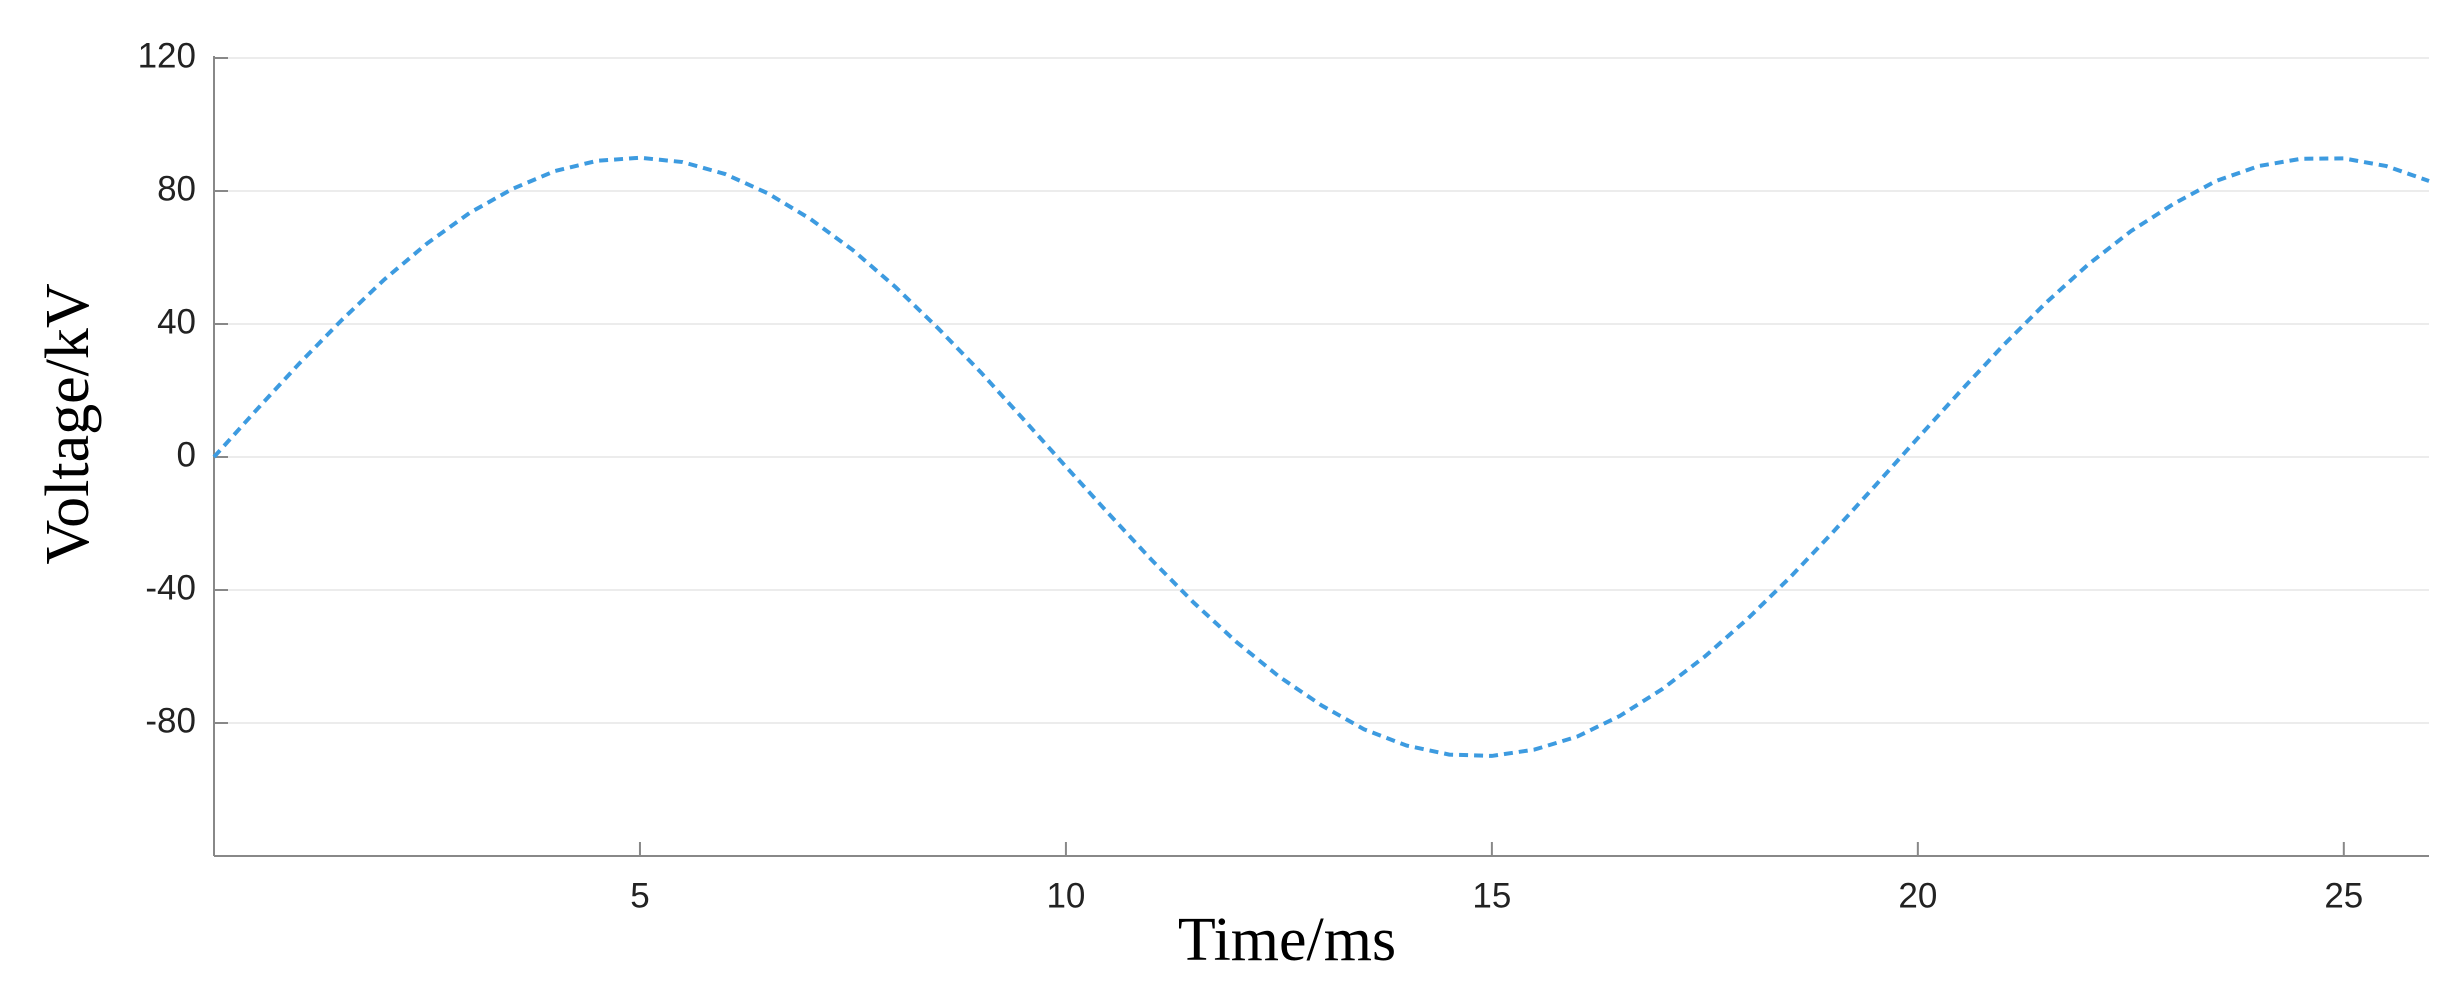 Image resolution: width=2462 pixels, height=1004 pixels. Describe the element at coordinates (68, 423) in the screenshot. I see `y-axis-title: Voltage/kV` at that location.